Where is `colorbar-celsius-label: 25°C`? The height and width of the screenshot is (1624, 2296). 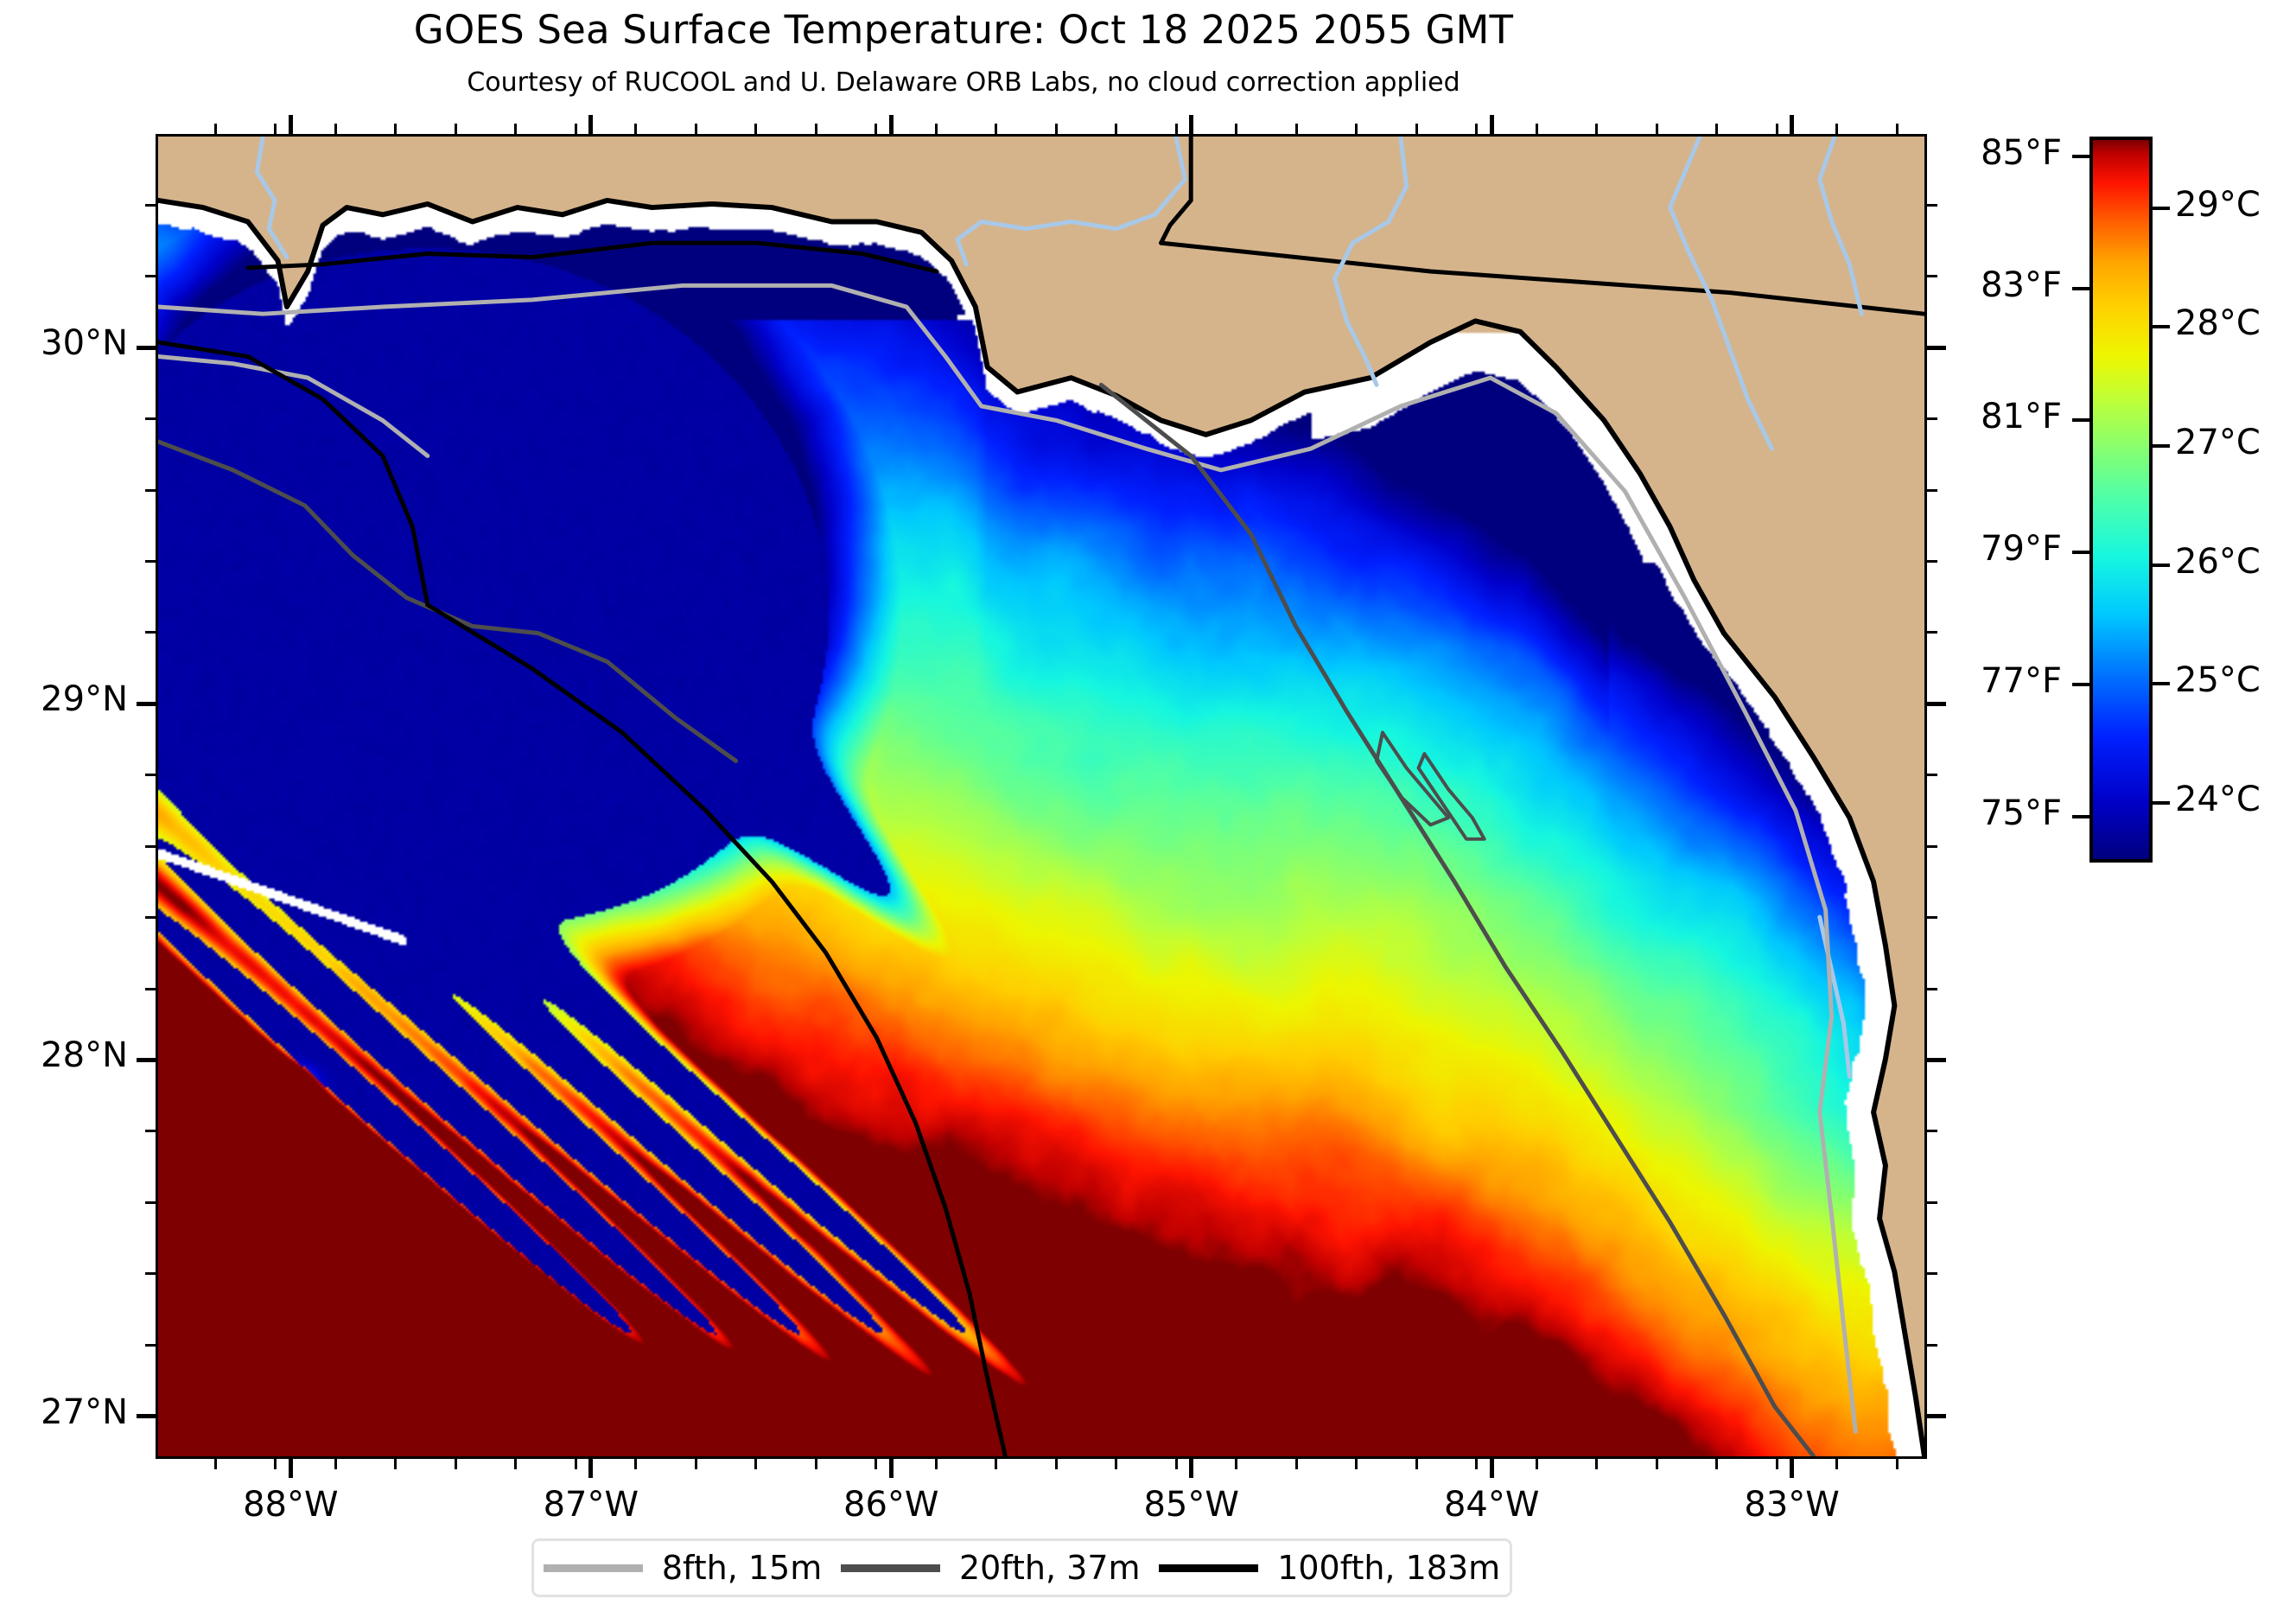
colorbar-celsius-label: 25°C is located at coordinates (2218, 681).